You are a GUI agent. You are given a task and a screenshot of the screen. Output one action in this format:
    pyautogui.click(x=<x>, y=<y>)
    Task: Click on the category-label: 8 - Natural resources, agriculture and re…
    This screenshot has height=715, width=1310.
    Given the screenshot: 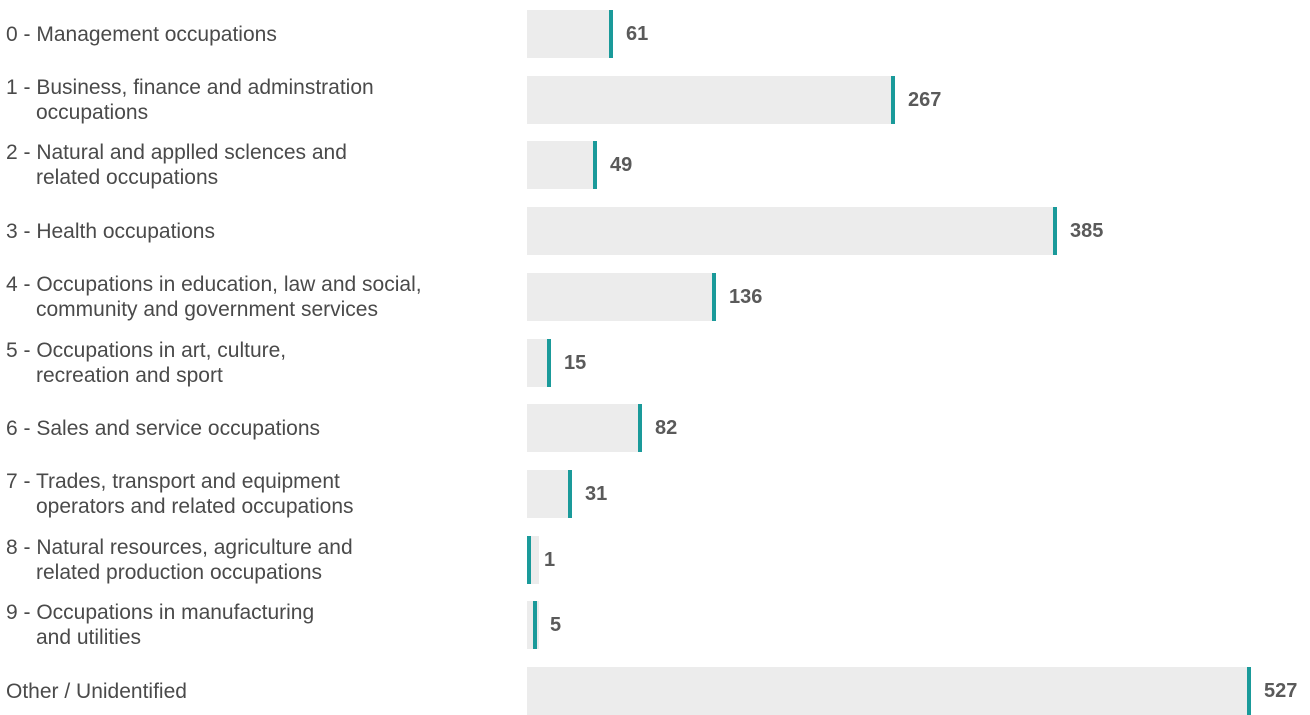 What is the action you would take?
    pyautogui.click(x=179, y=560)
    